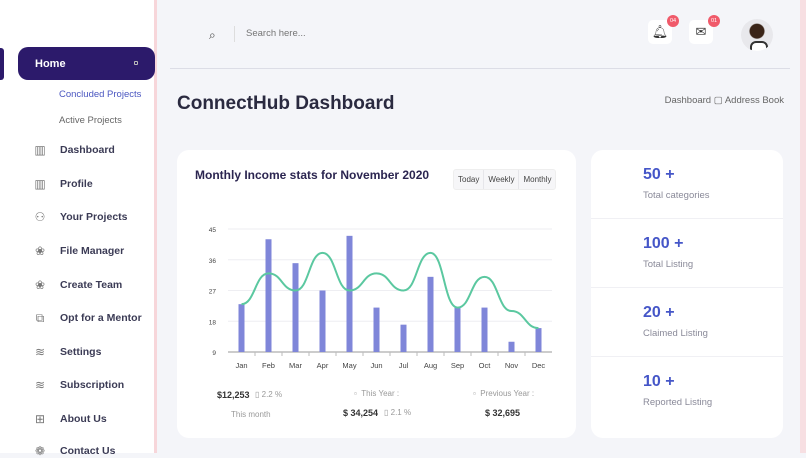  I want to click on stat-total-categories: 50 + Total categories, so click(687, 184).